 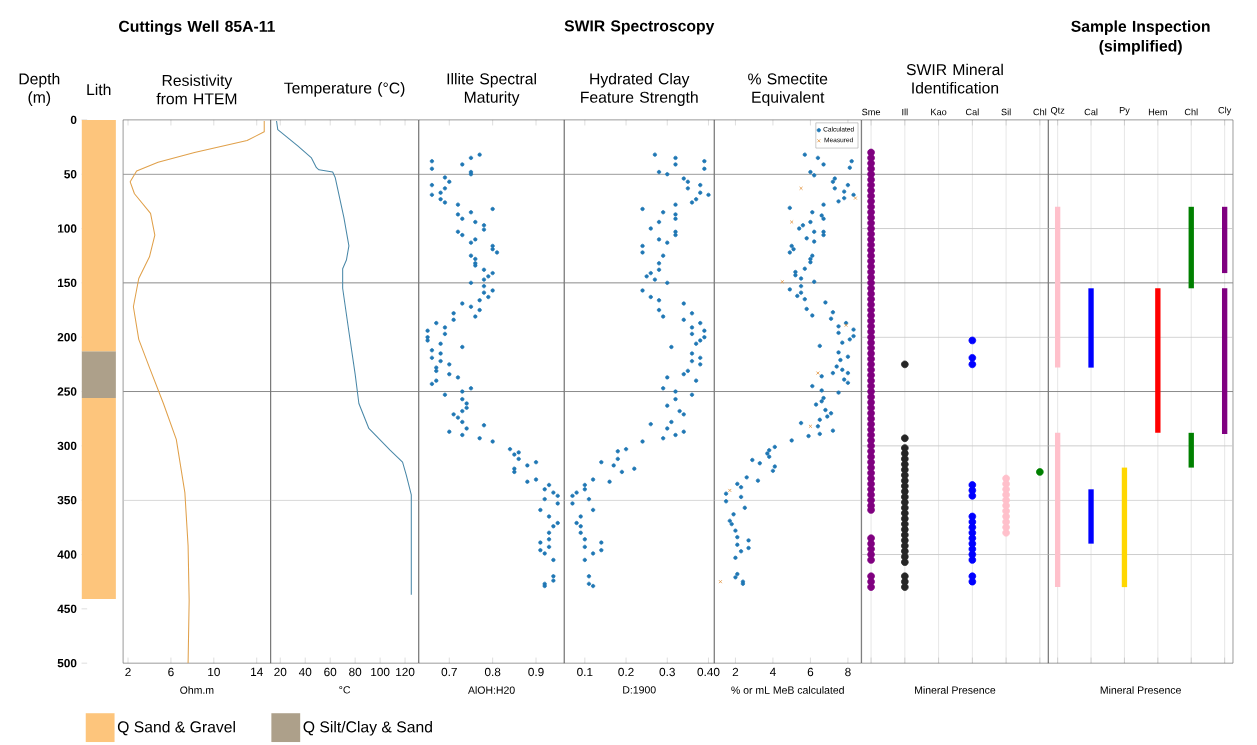 I want to click on x-axis-title: D:1900, so click(x=639, y=690).